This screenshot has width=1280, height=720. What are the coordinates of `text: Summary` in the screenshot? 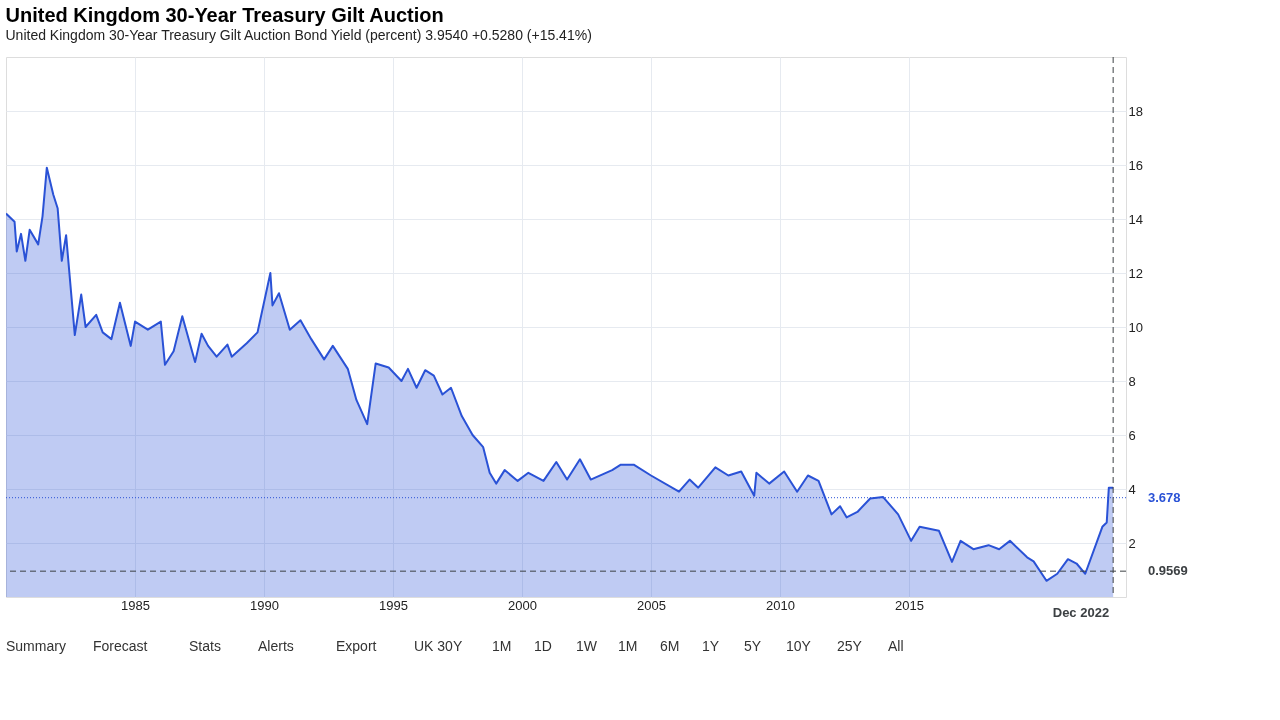 It's located at (36, 646).